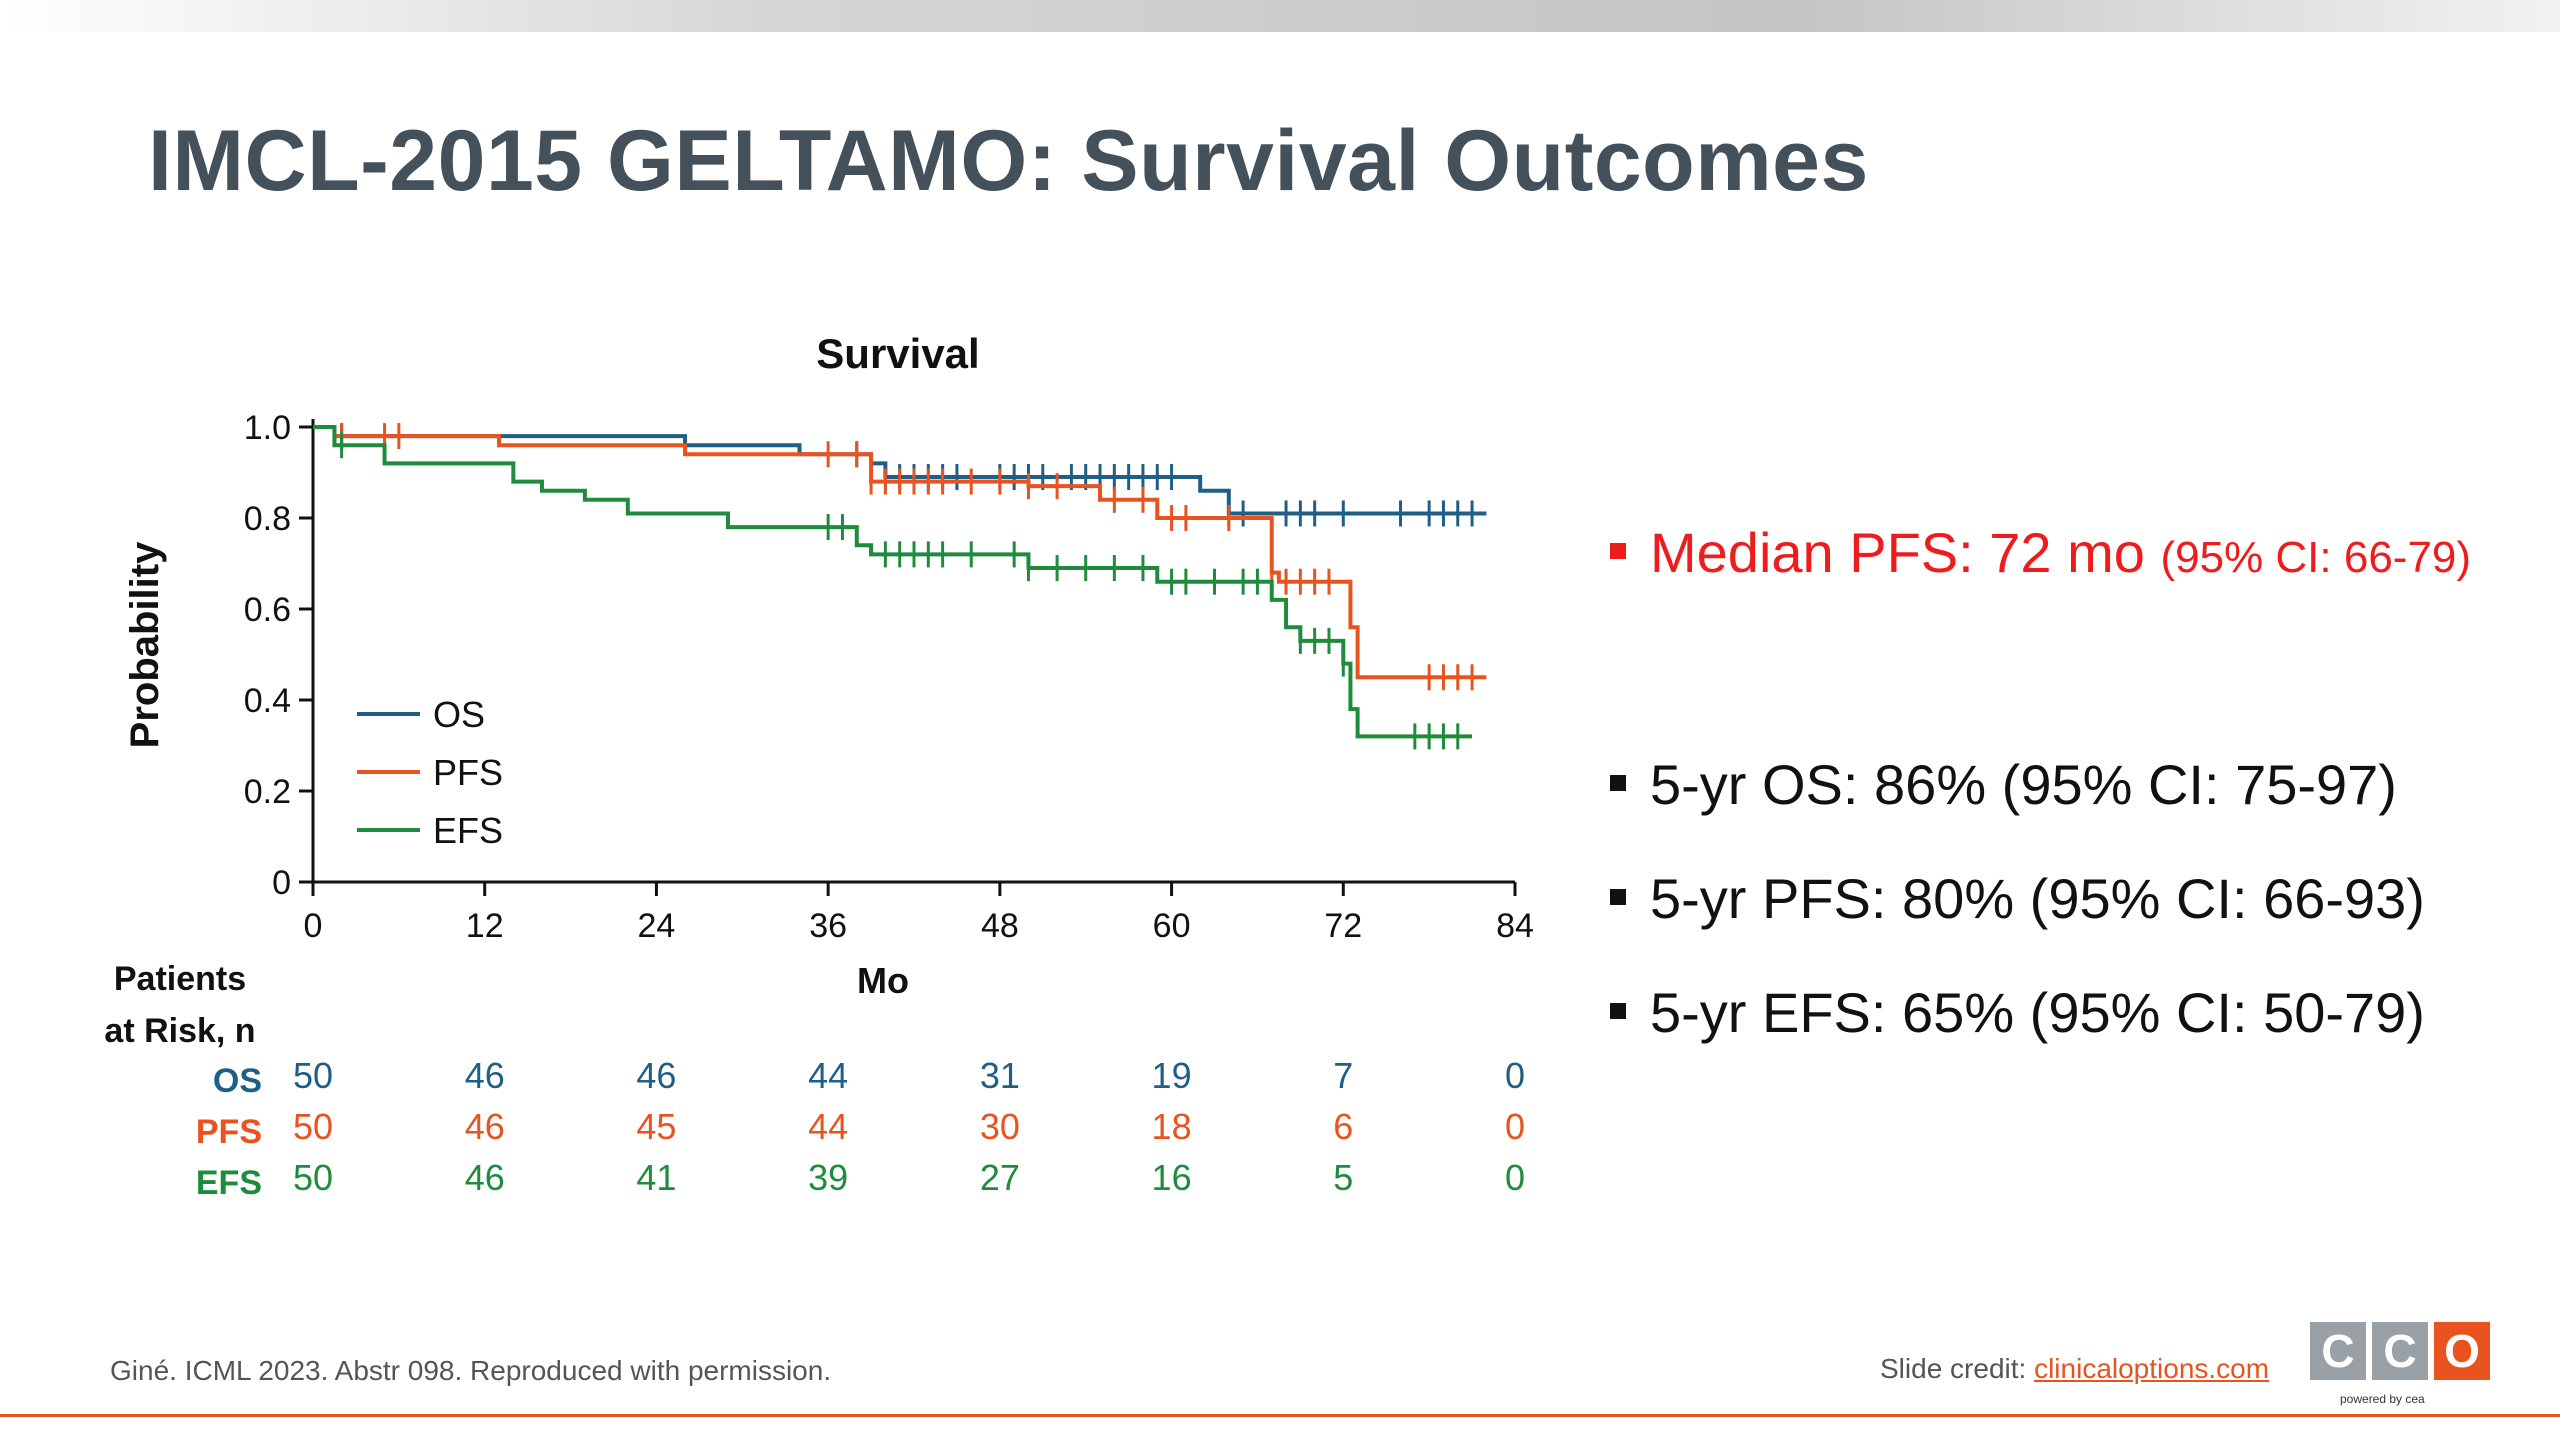  Describe the element at coordinates (180, 979) in the screenshot. I see `at-risk-title: Patients` at that location.